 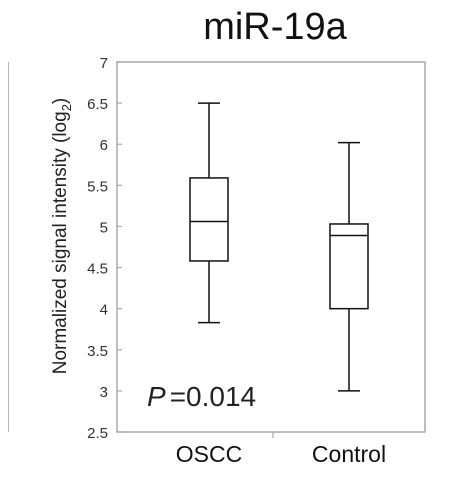 I want to click on y-axis-label: Normalized signal intensity (log2), so click(x=62, y=236).